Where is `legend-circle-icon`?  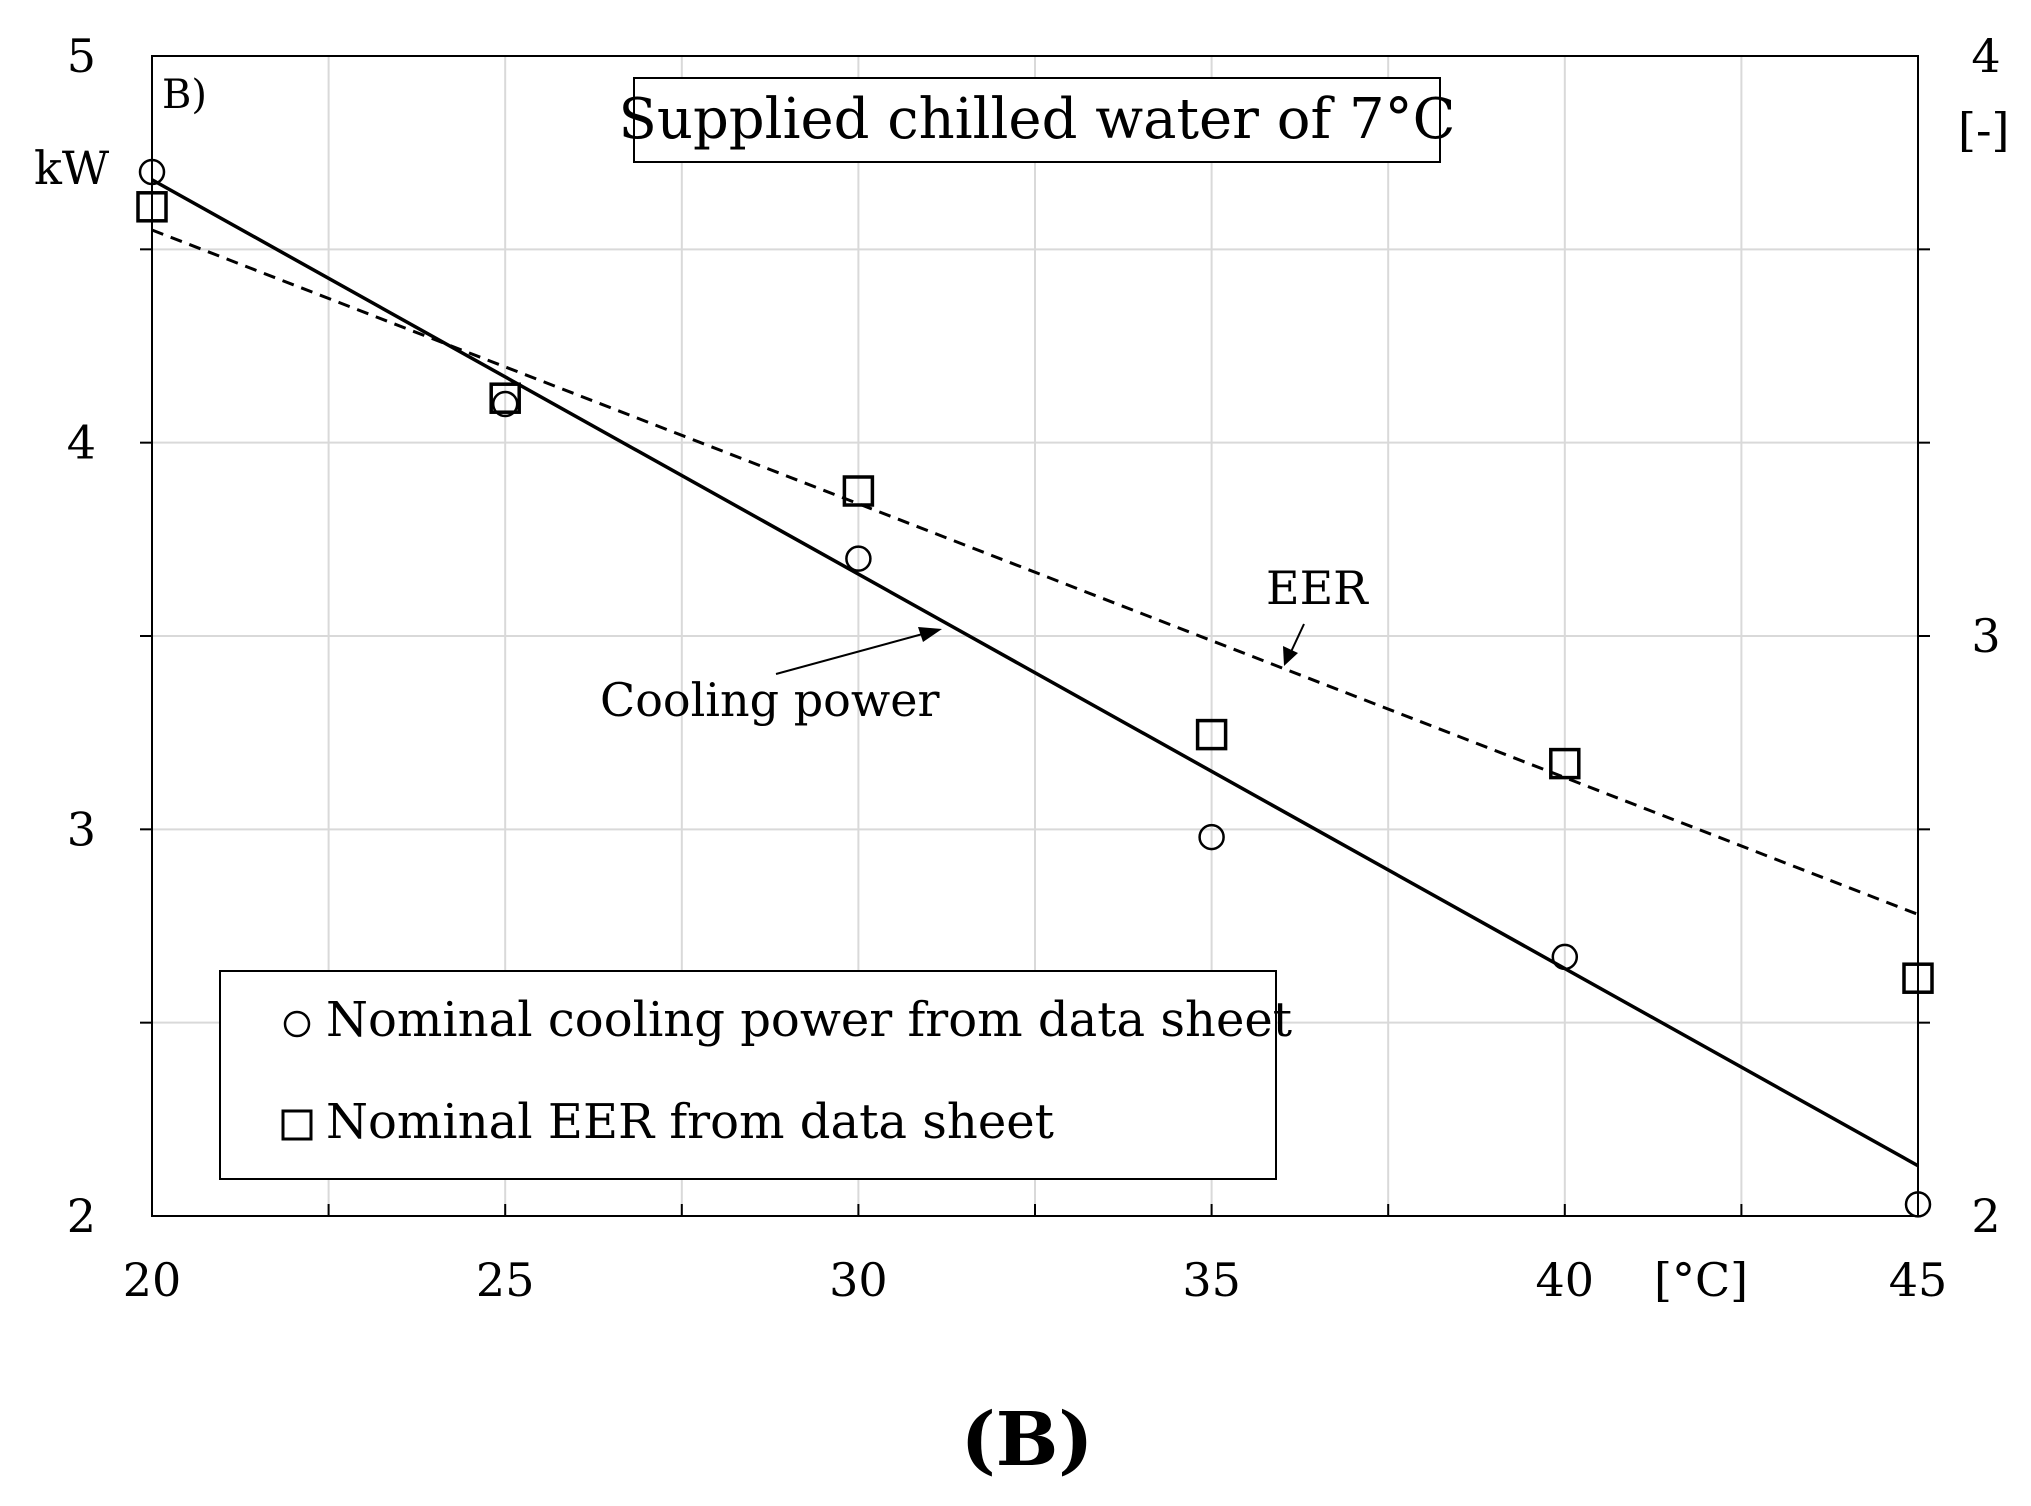
legend-circle-icon is located at coordinates (297, 1024).